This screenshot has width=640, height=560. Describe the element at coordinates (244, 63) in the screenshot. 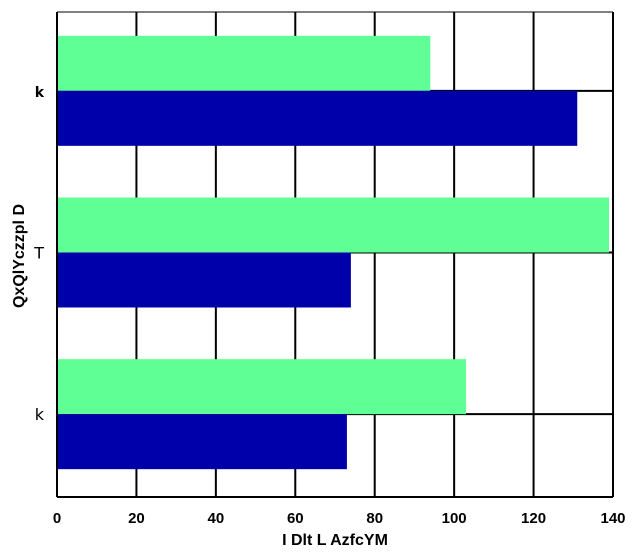

I see `bar-s0-c0` at that location.